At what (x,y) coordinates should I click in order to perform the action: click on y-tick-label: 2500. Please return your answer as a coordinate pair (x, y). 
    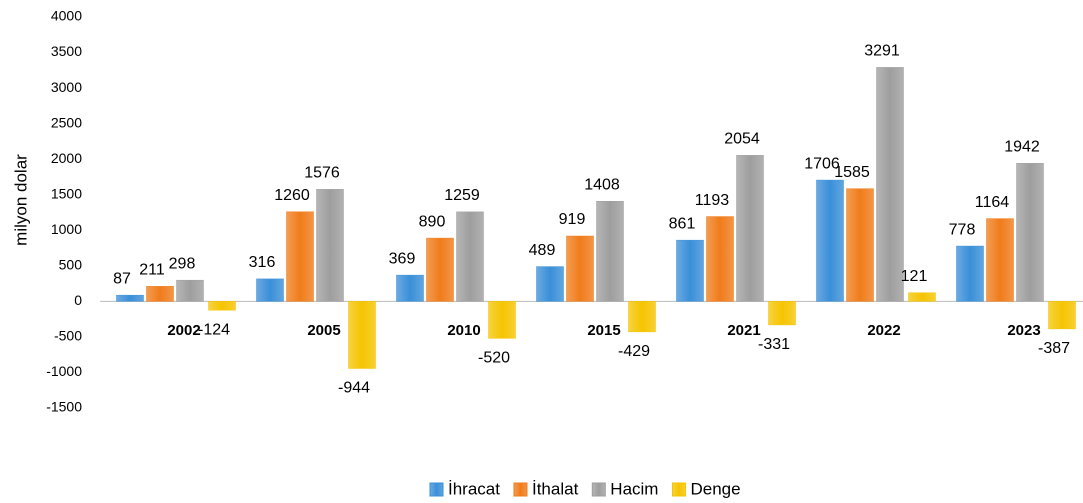
    Looking at the image, I should click on (66, 122).